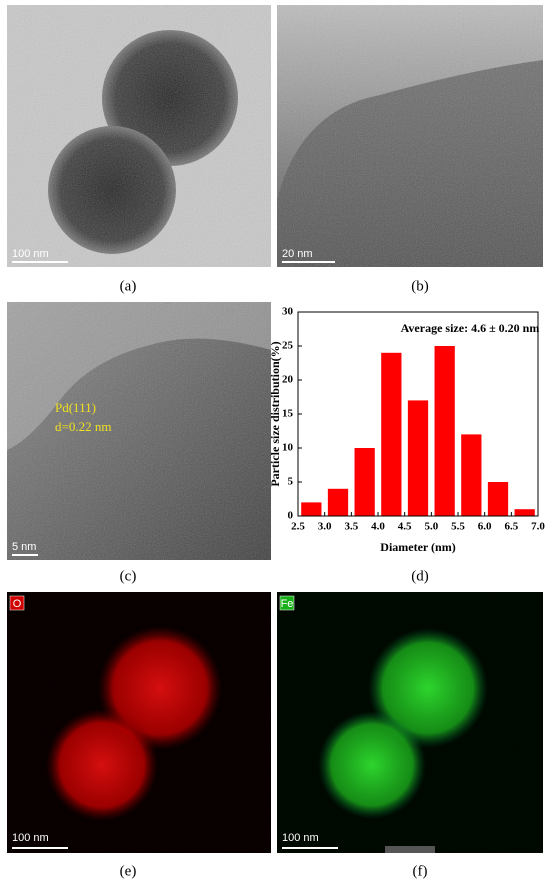  What do you see at coordinates (420, 286) in the screenshot?
I see `panel-caption: (b)` at bounding box center [420, 286].